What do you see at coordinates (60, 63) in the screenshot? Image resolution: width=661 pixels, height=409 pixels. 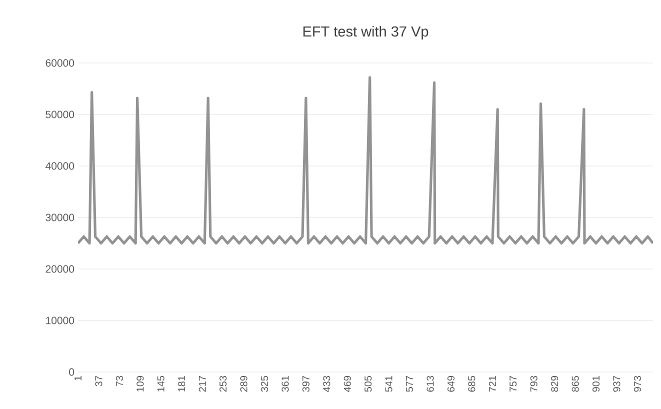 I see `y-tick-label: 60000` at bounding box center [60, 63].